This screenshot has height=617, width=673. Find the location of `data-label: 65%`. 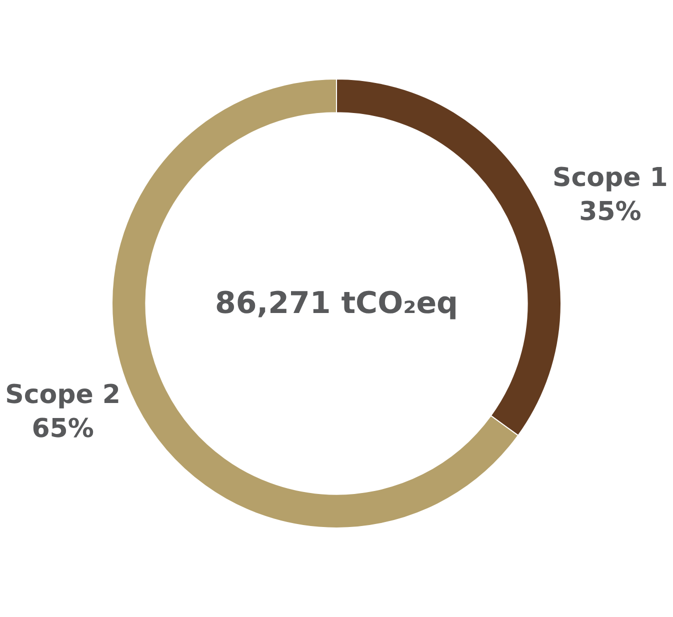

data-label: 65% is located at coordinates (63, 429).